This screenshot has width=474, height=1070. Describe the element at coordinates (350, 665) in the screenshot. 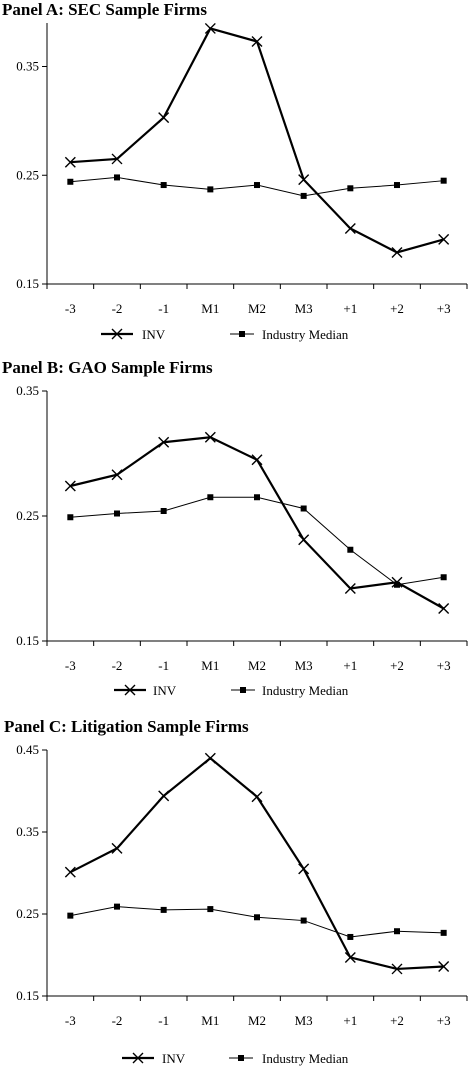

I see `panel-b-x-tick-label: +1` at that location.